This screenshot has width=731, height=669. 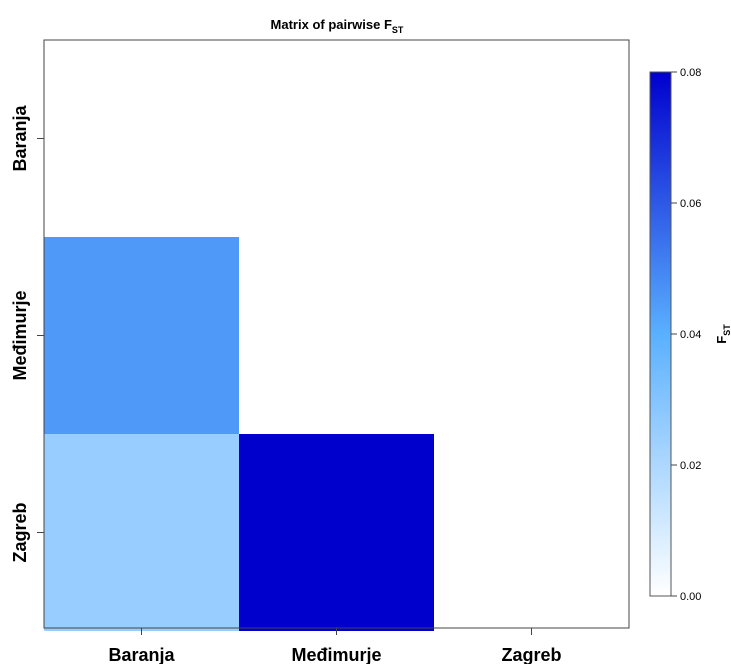 What do you see at coordinates (141, 654) in the screenshot?
I see `x-tick-label-0: Baranja` at bounding box center [141, 654].